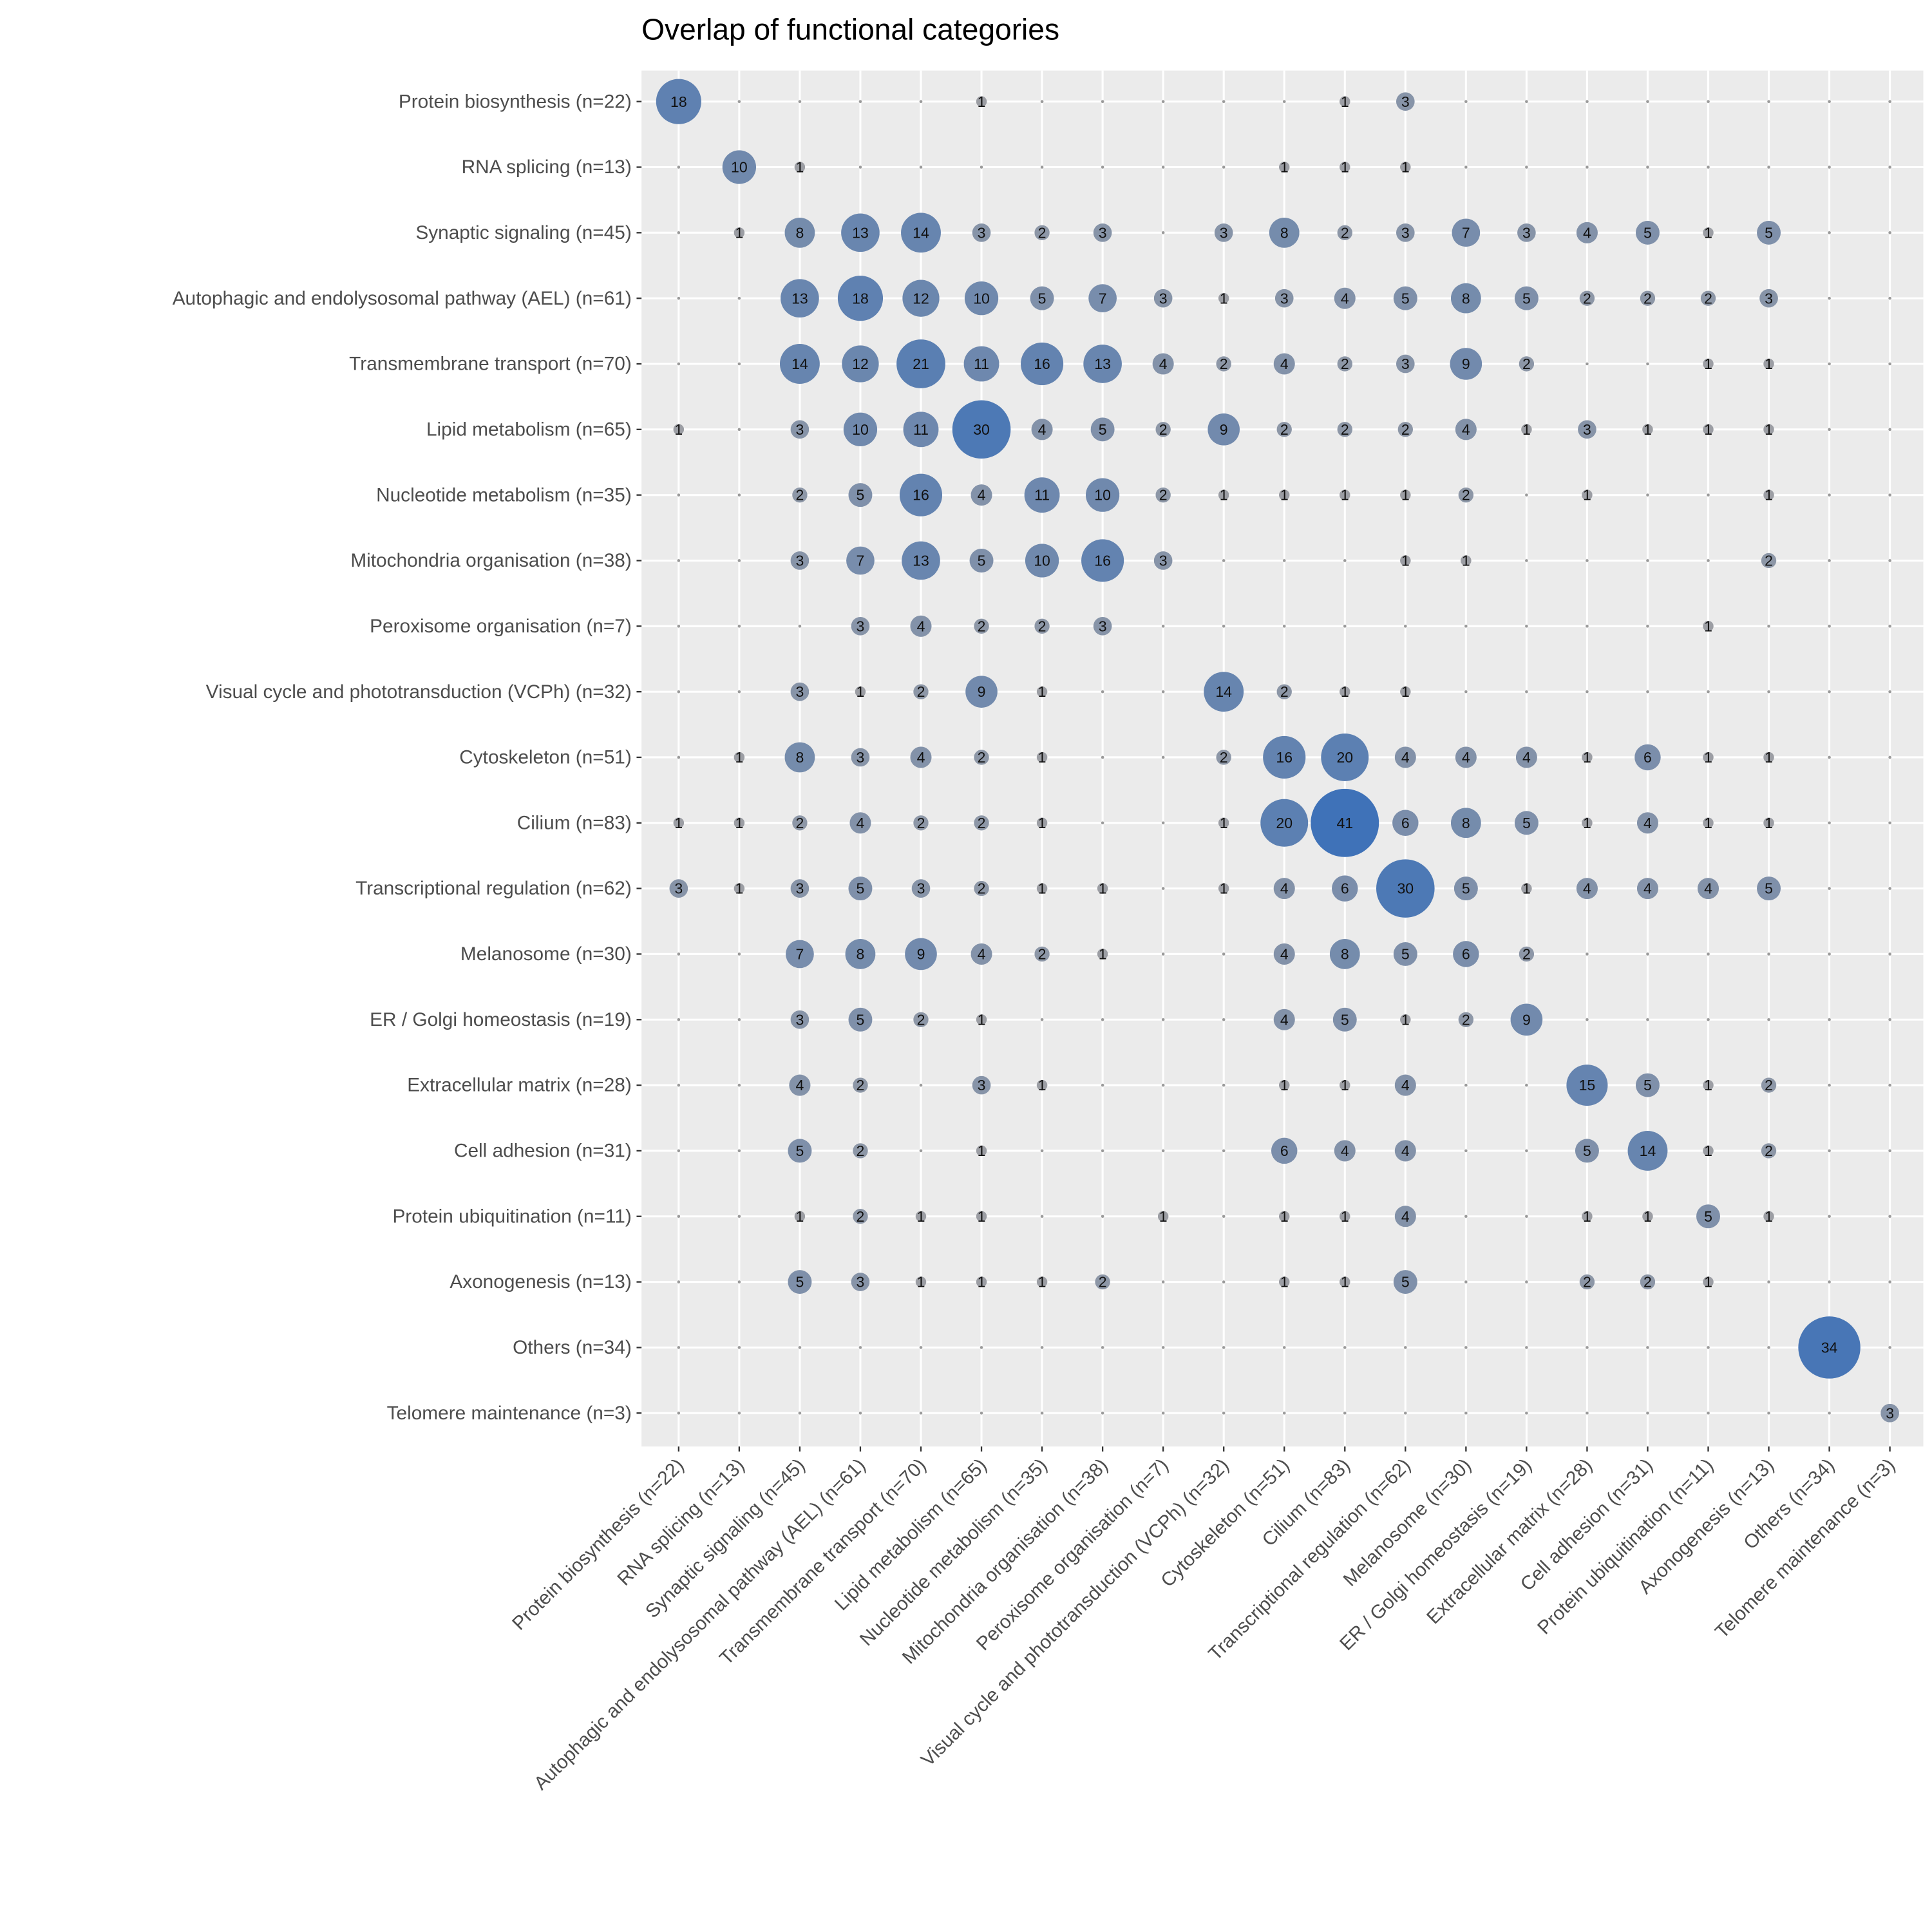  Describe the element at coordinates (1405, 823) in the screenshot. I see `bubble-value-label: 6` at that location.